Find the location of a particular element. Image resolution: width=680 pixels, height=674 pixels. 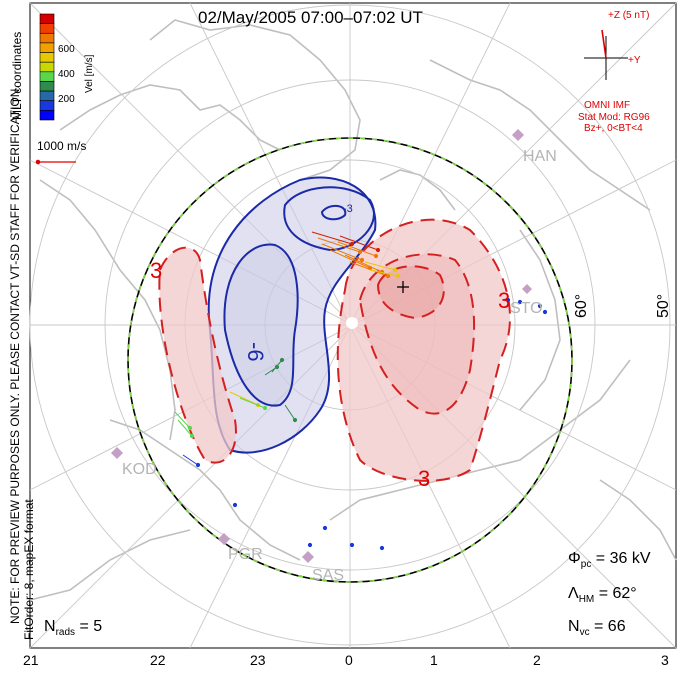

imf-by-label: +Y is located at coordinates (634, 60).